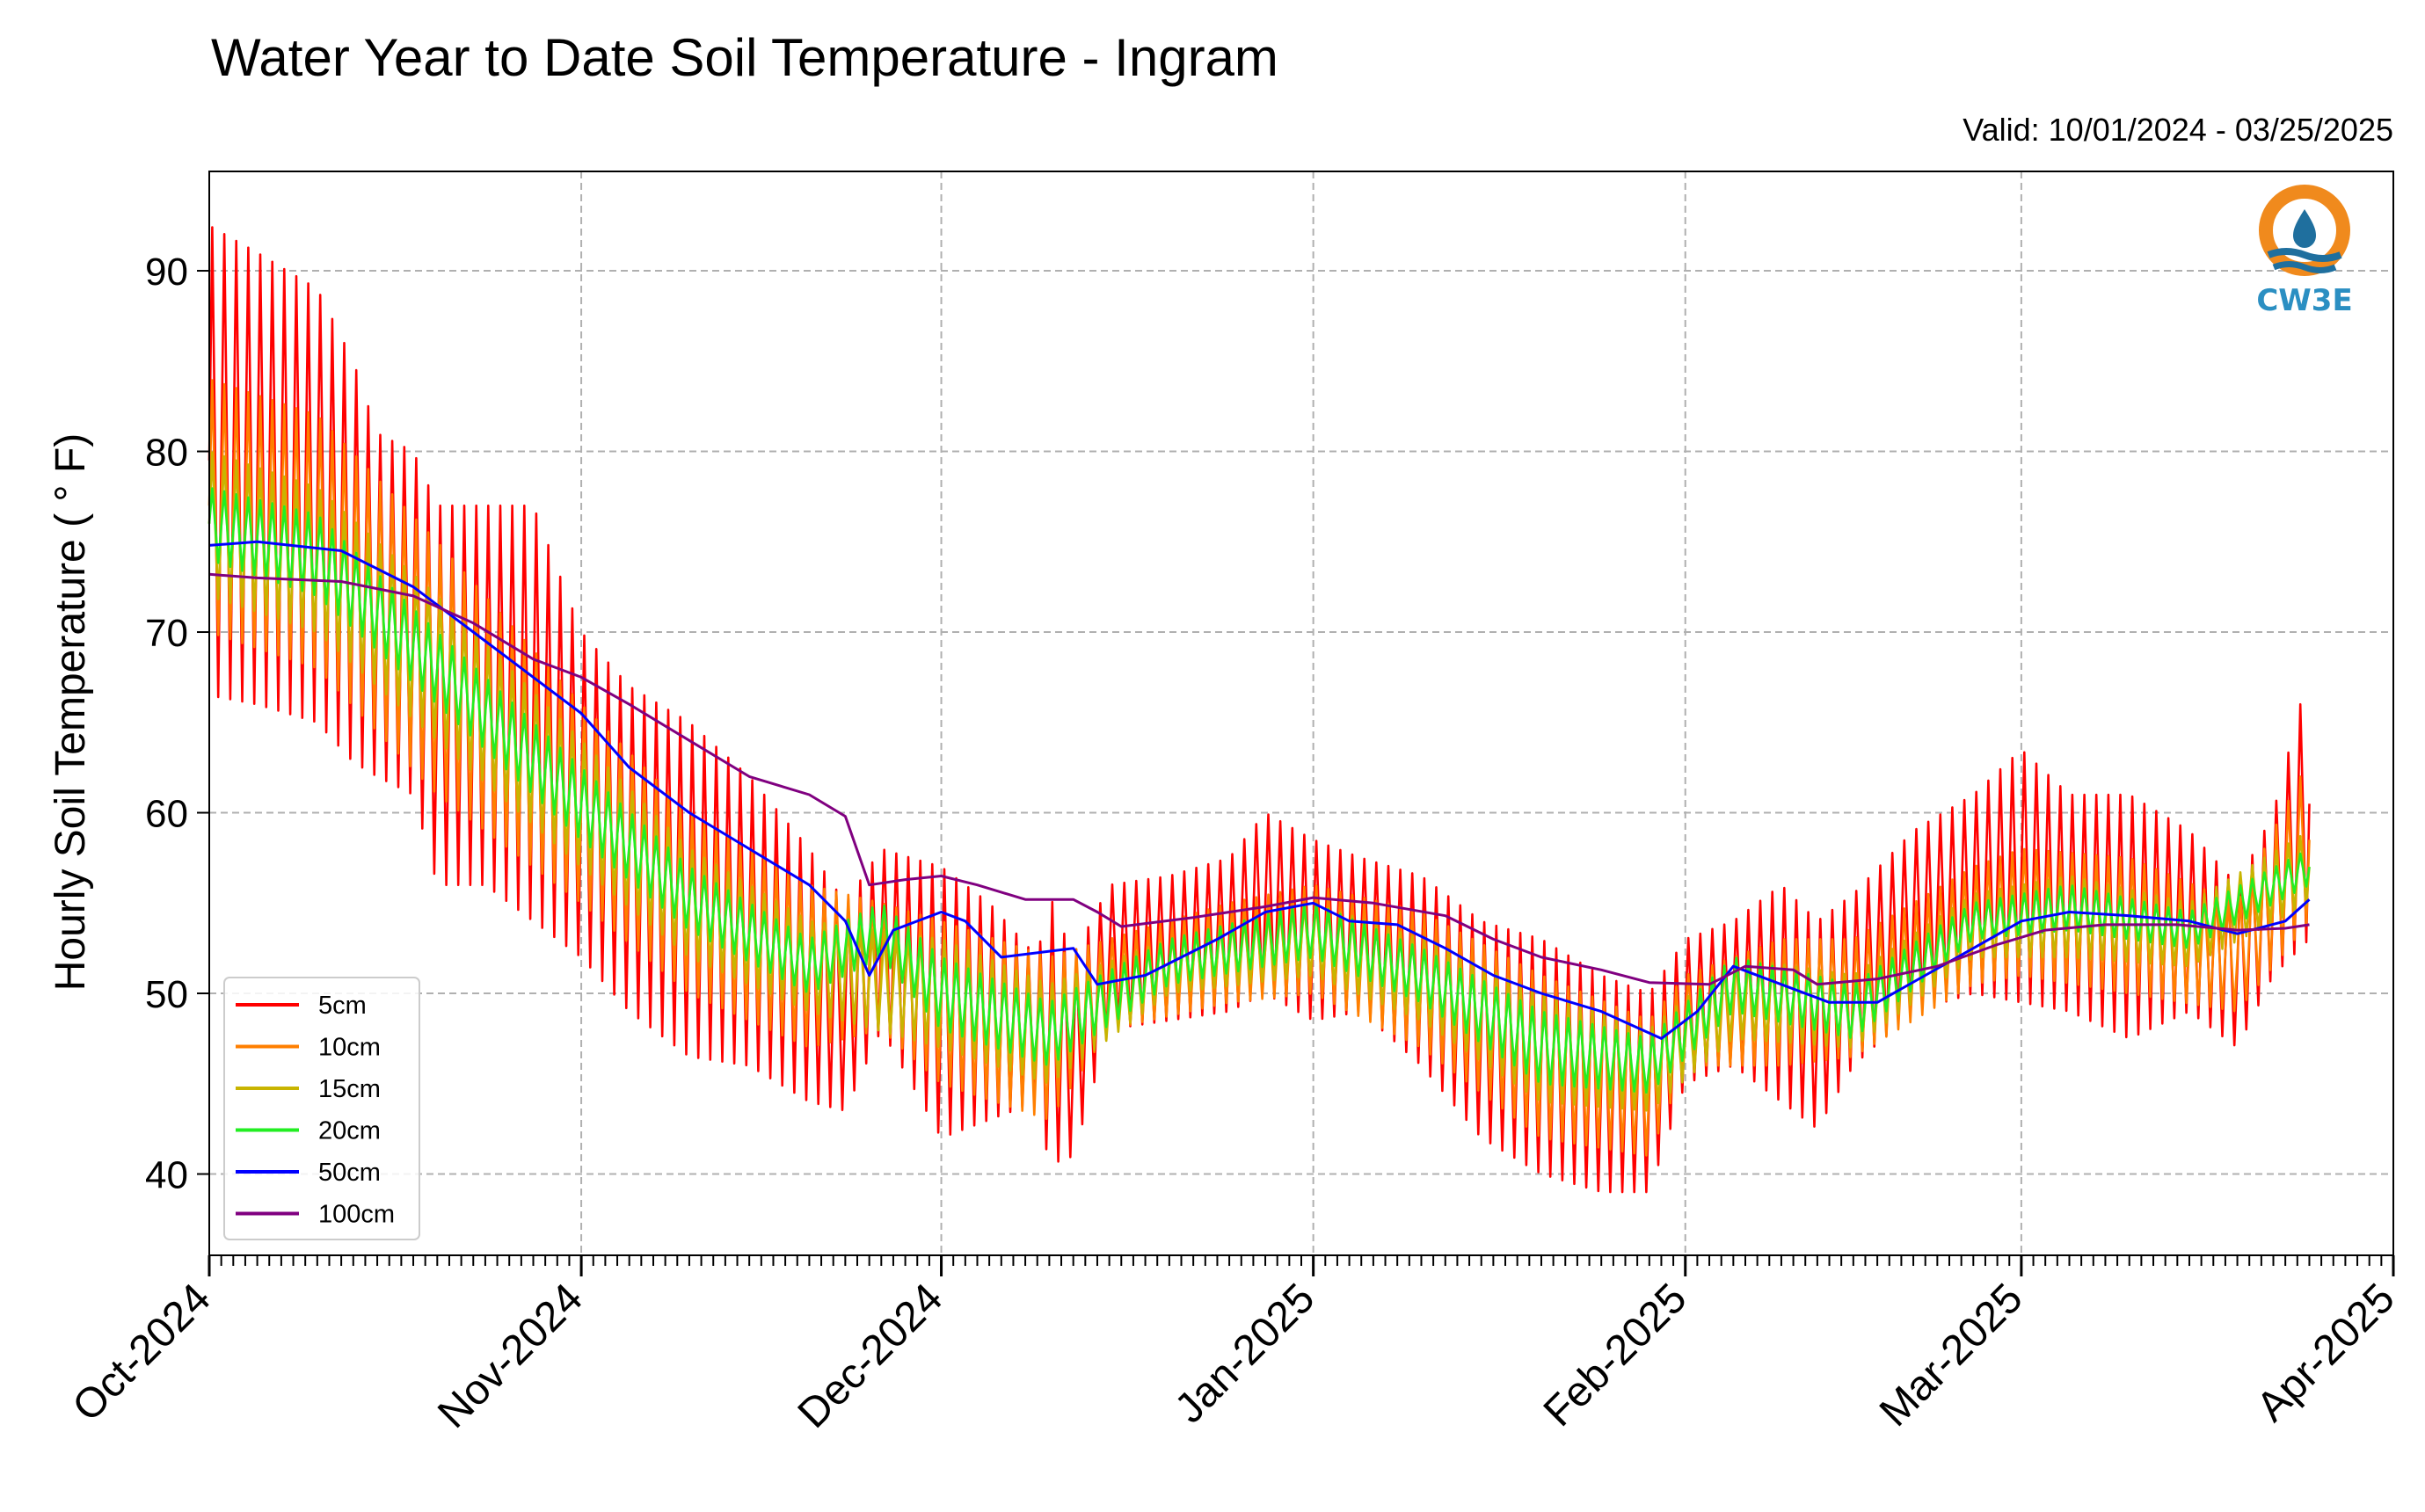 This screenshot has width=2425, height=1512. I want to click on legend: 5cm 10cm 15cm 20cm 50cm 100cm, so click(321, 1109).